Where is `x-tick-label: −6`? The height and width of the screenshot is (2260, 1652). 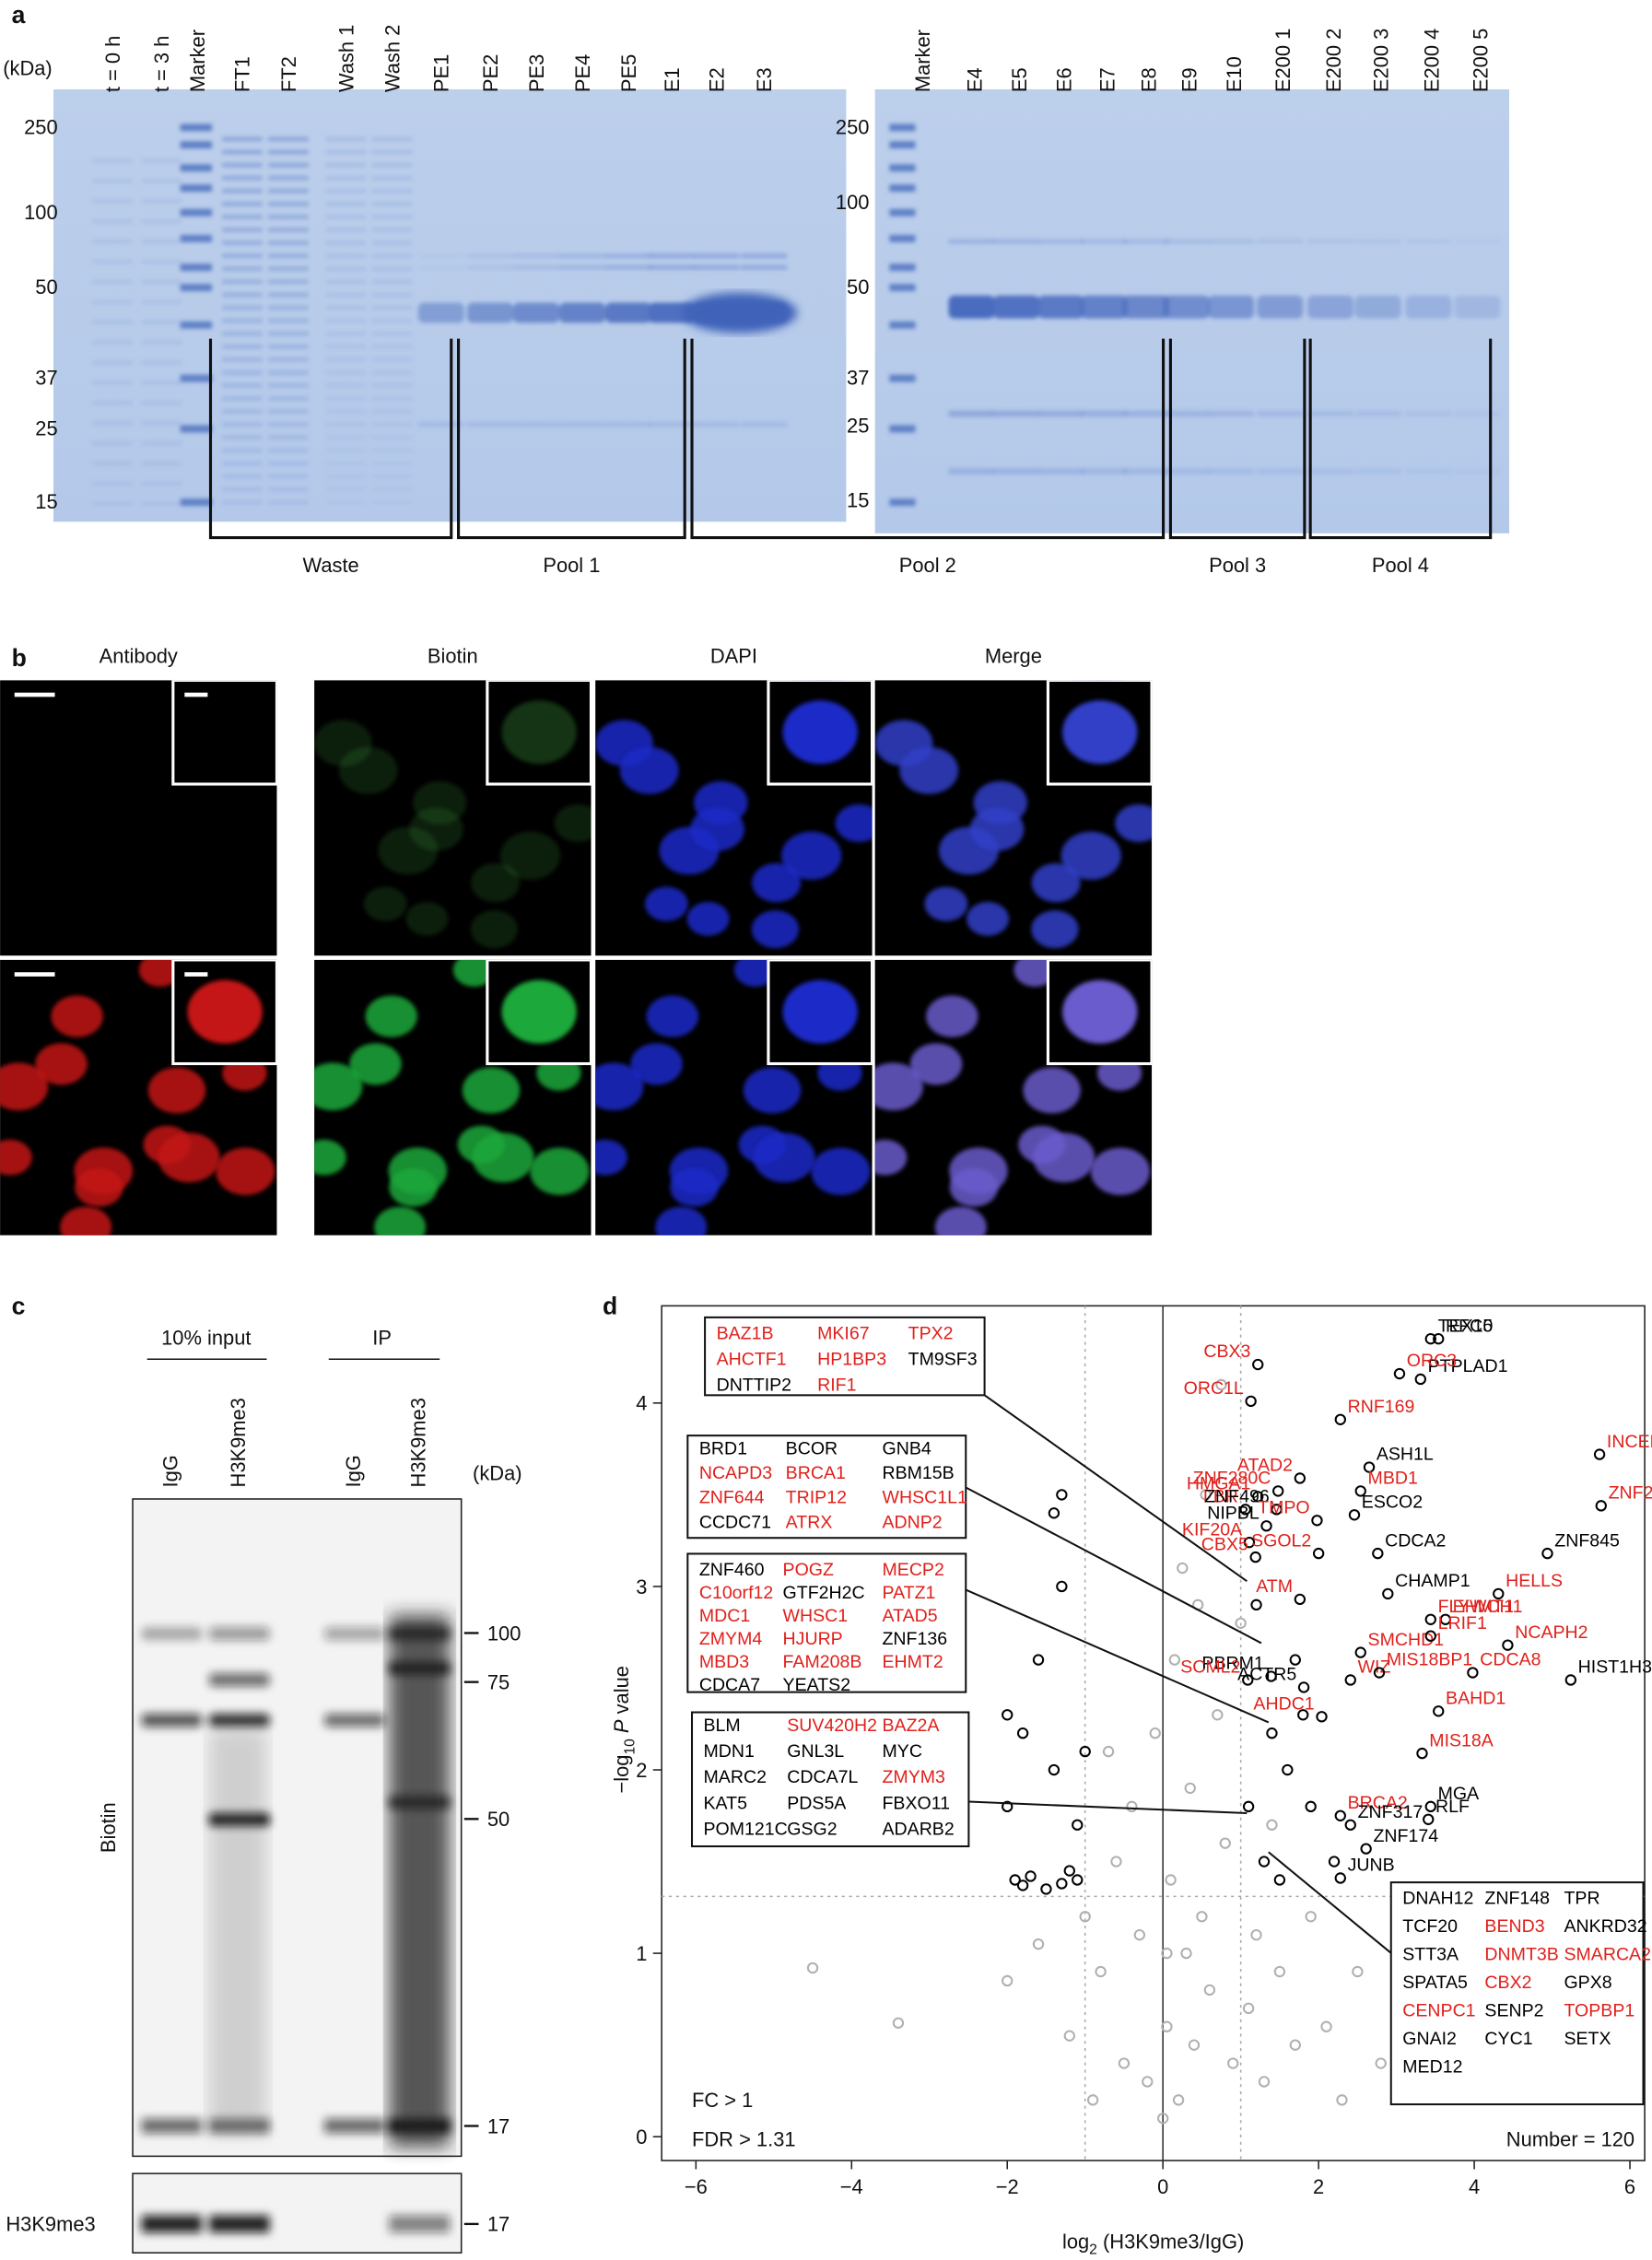
x-tick-label: −6 is located at coordinates (696, 2186).